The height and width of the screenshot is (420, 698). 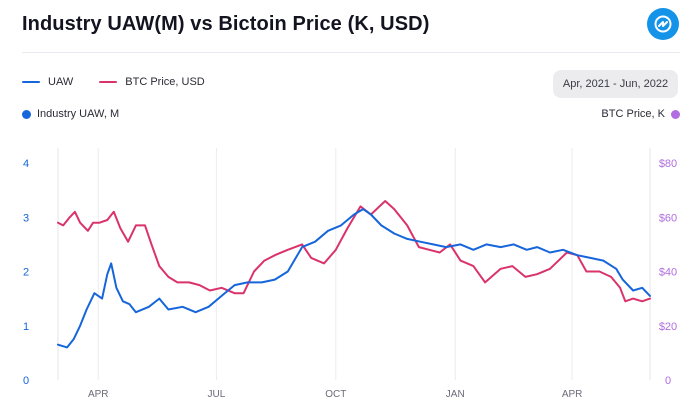 What do you see at coordinates (335, 394) in the screenshot?
I see `x-tick-label-2: OCT` at bounding box center [335, 394].